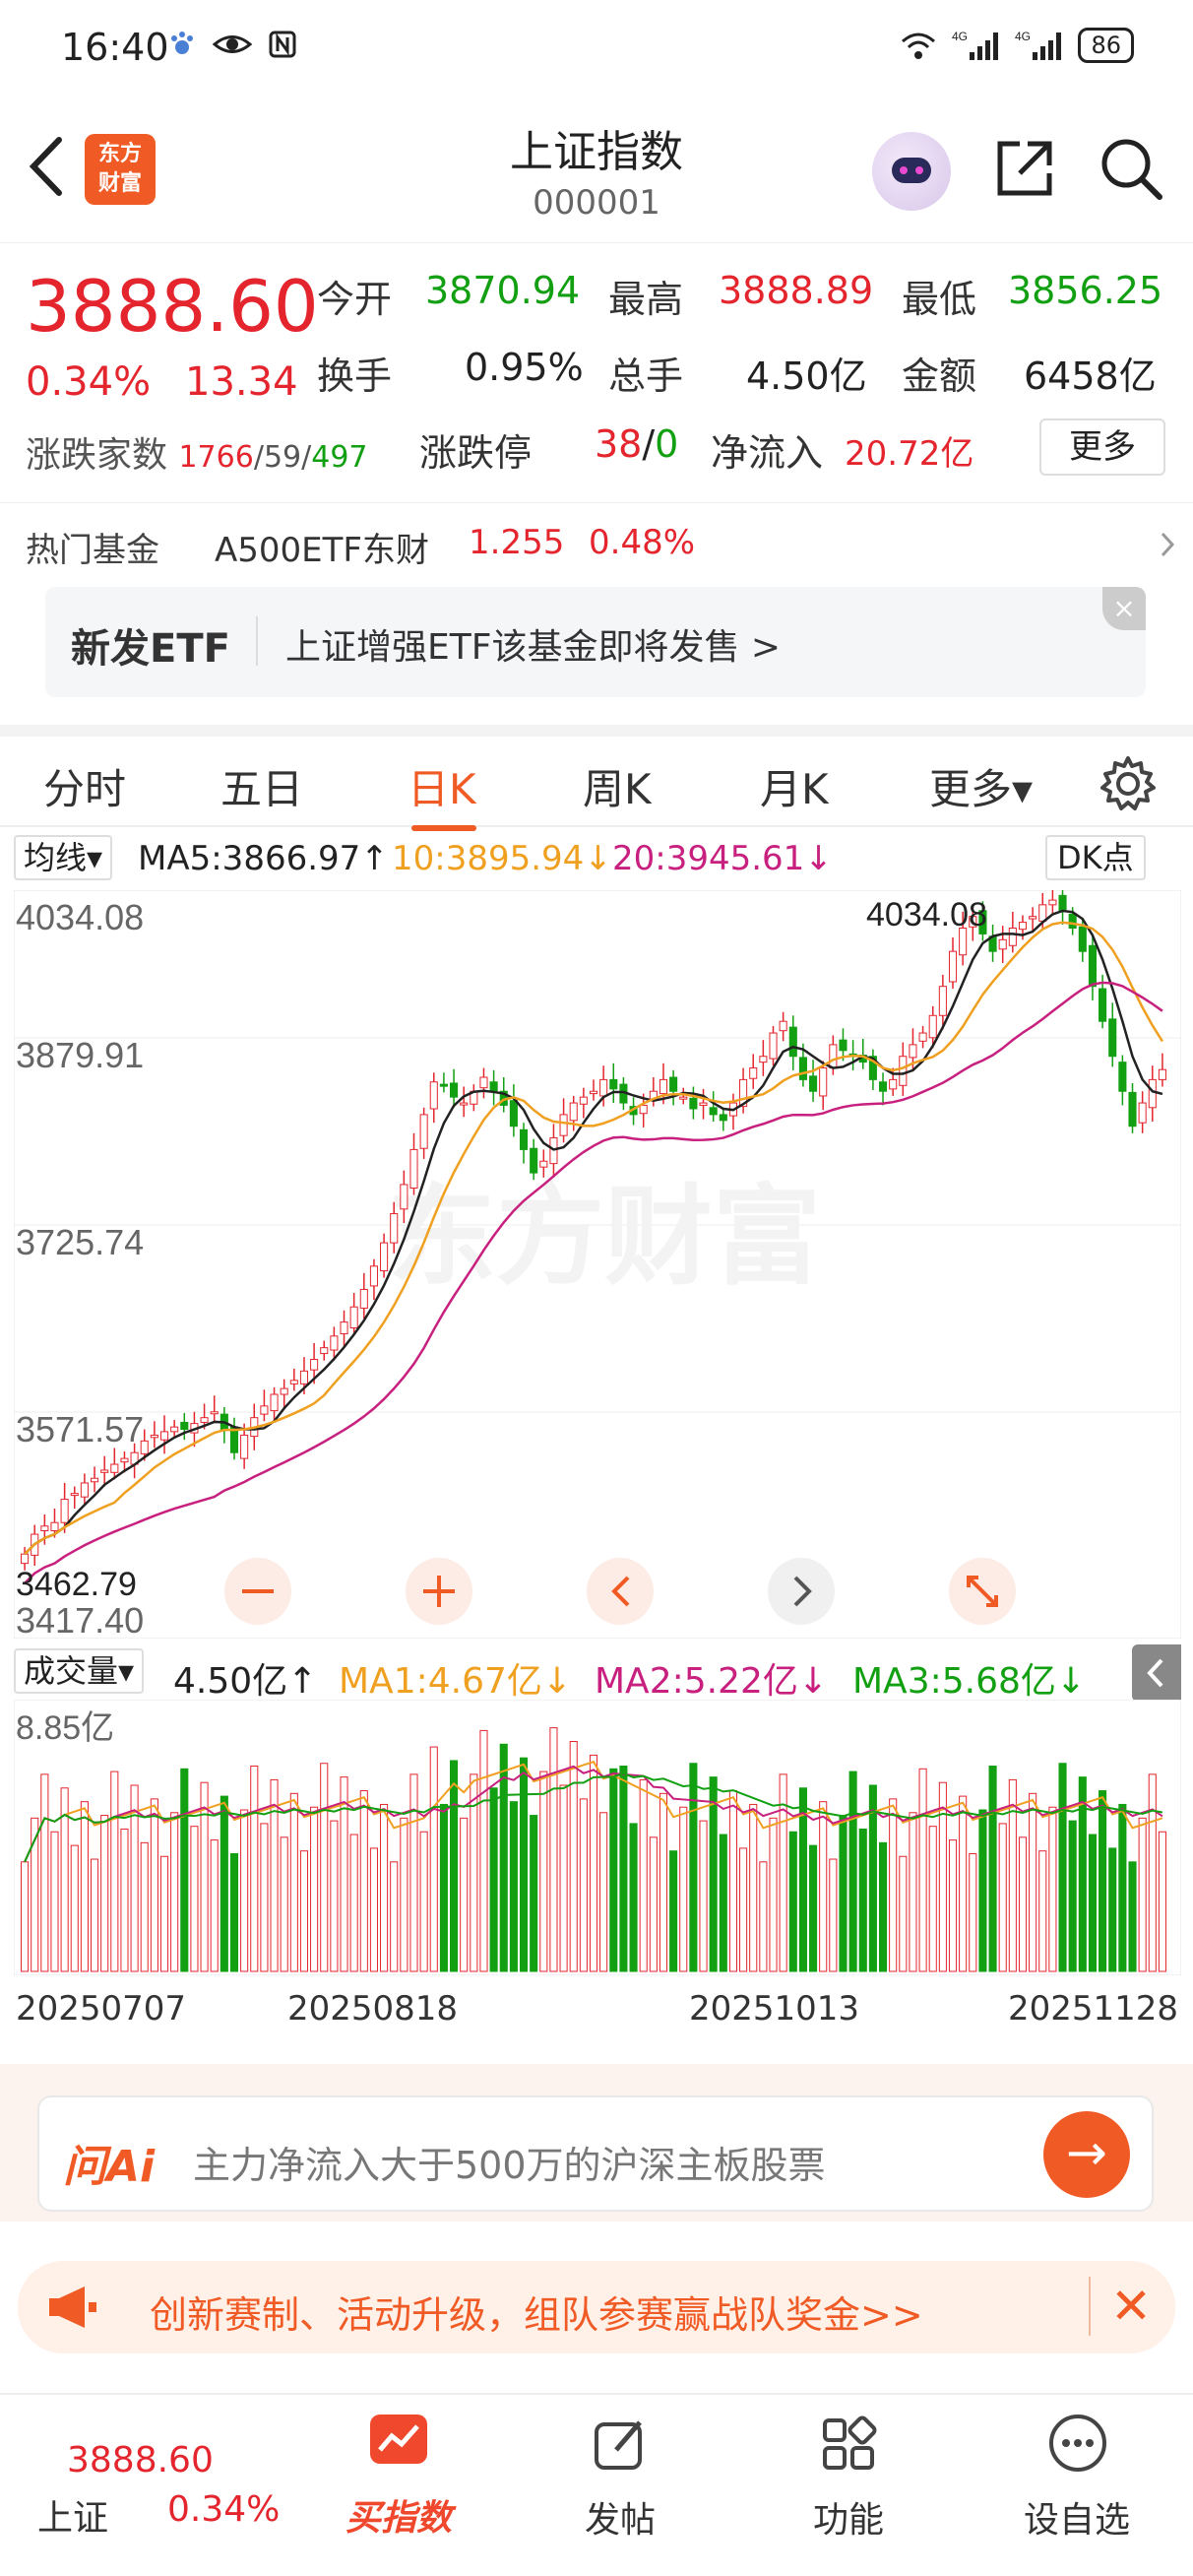  Describe the element at coordinates (509, 2165) in the screenshot. I see `ai-placeholder: 主力净流入大于500万的沪深主板股票` at that location.